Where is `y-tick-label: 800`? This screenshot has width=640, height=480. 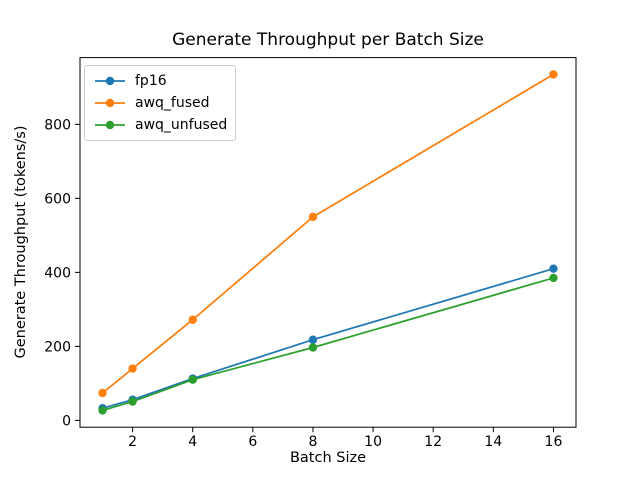 y-tick-label: 800 is located at coordinates (57, 125).